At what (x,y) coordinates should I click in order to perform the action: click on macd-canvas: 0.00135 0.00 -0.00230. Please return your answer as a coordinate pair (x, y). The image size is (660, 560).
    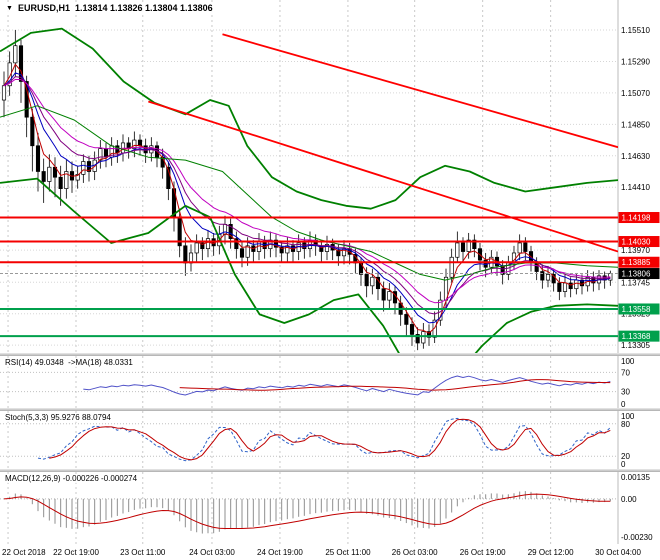
    Looking at the image, I should click on (330, 508).